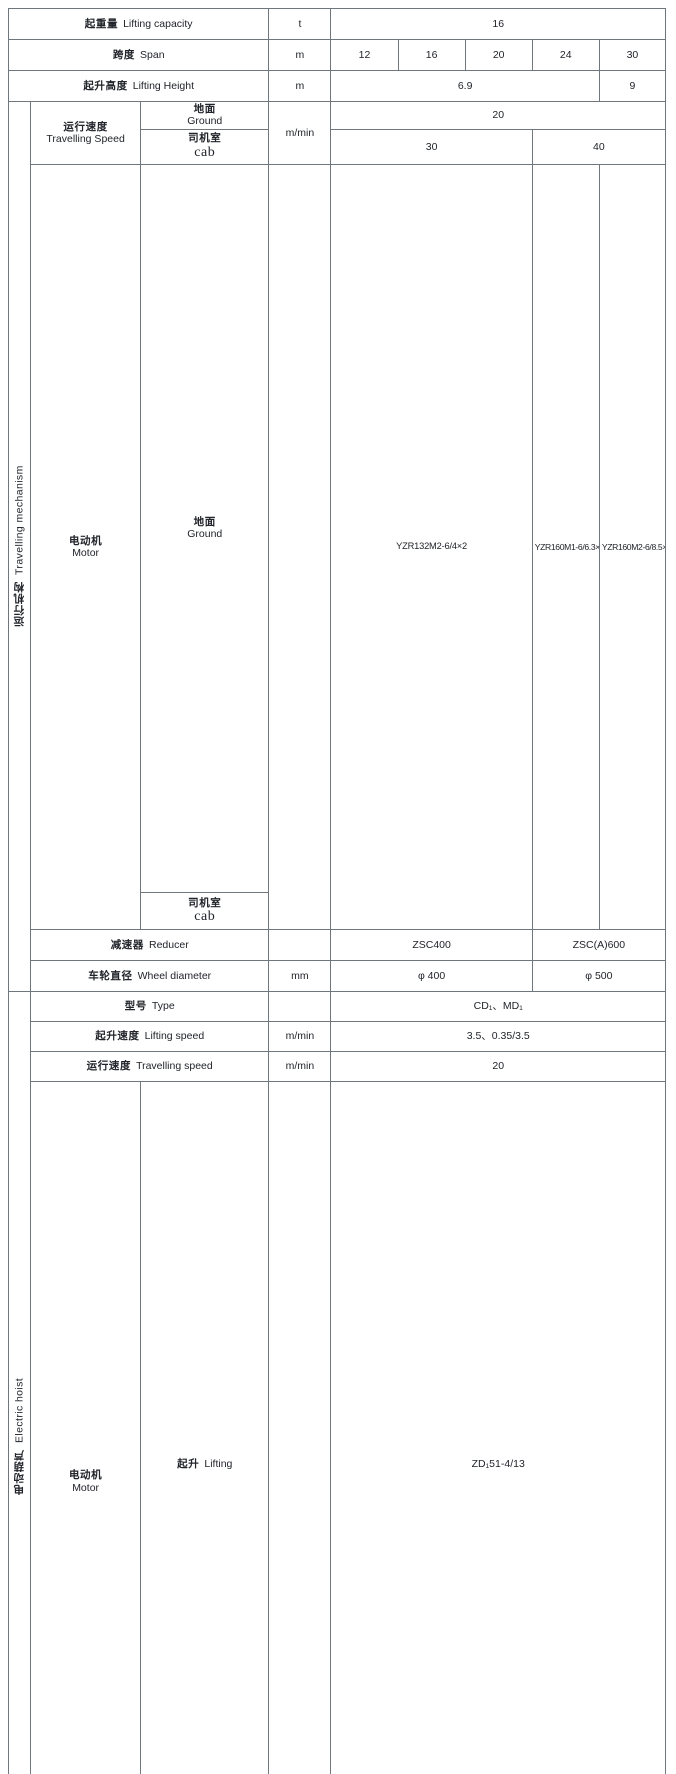 The width and height of the screenshot is (676, 1774). Describe the element at coordinates (431, 546) in the screenshot. I see `value-travel-motor-1: YZR132M2-6/4×2` at that location.